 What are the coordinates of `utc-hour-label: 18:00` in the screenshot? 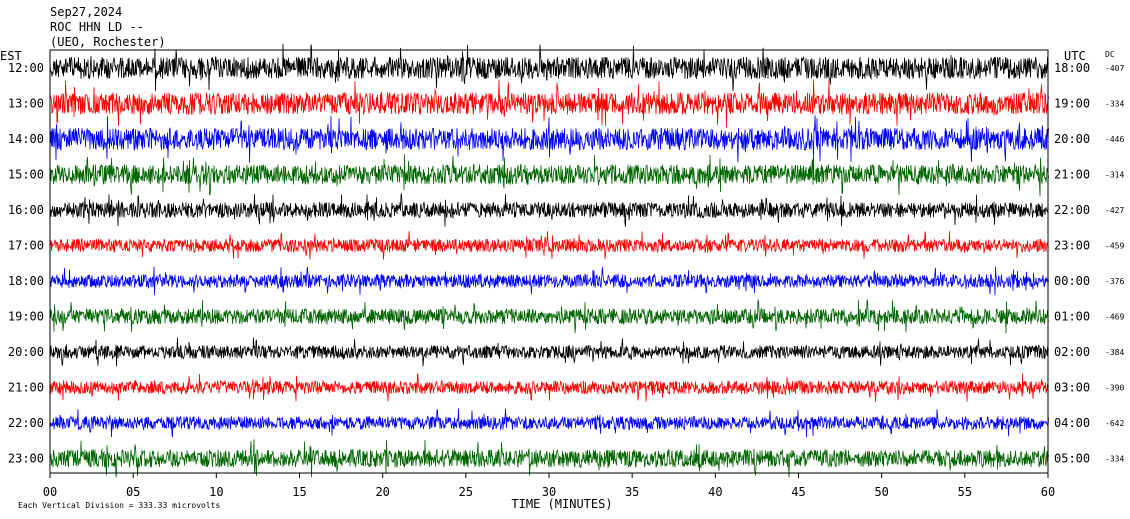 It's located at (1072, 68).